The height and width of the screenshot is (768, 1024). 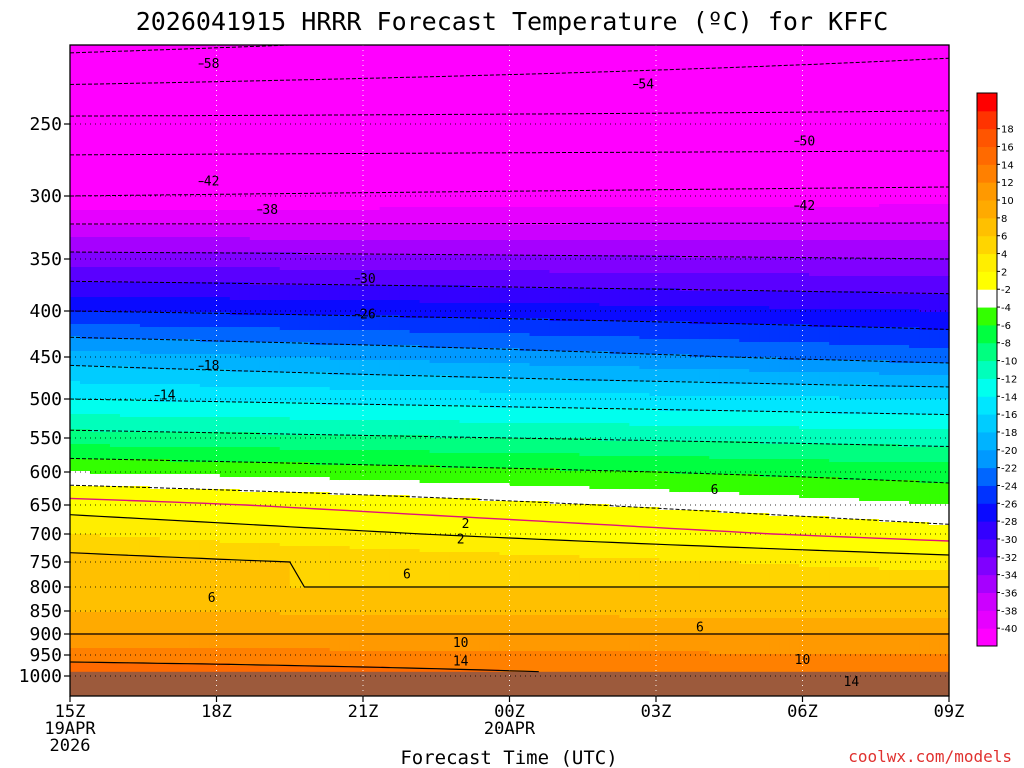 What do you see at coordinates (45, 124) in the screenshot?
I see `y-tick-label: 250` at bounding box center [45, 124].